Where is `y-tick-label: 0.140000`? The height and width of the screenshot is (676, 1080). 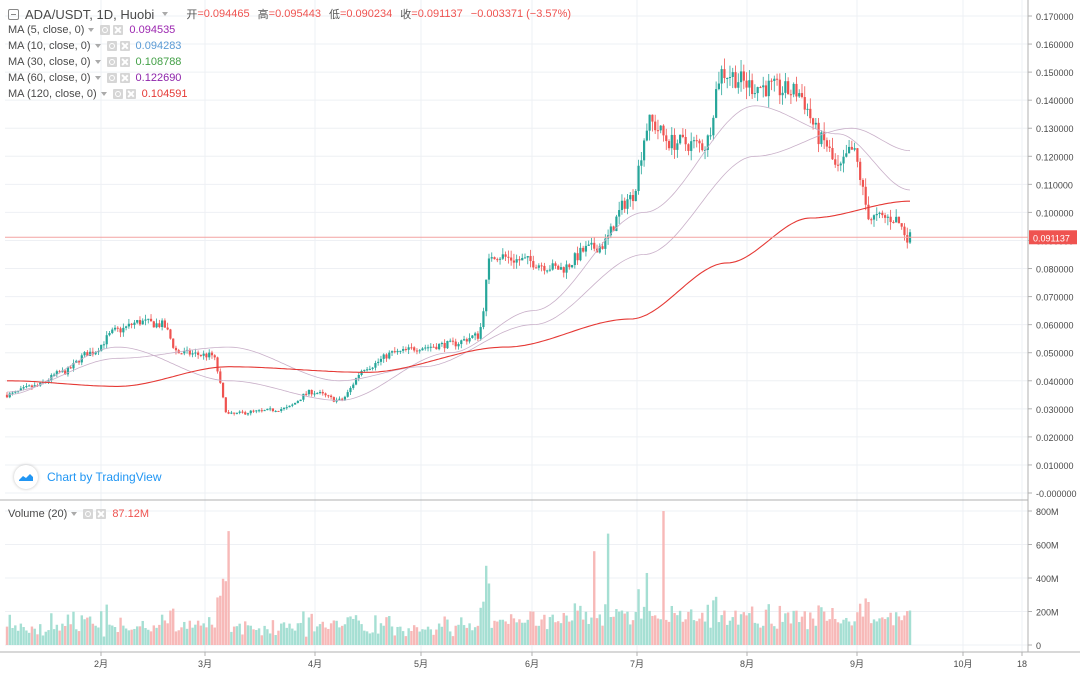 y-tick-label: 0.140000 is located at coordinates (1055, 101).